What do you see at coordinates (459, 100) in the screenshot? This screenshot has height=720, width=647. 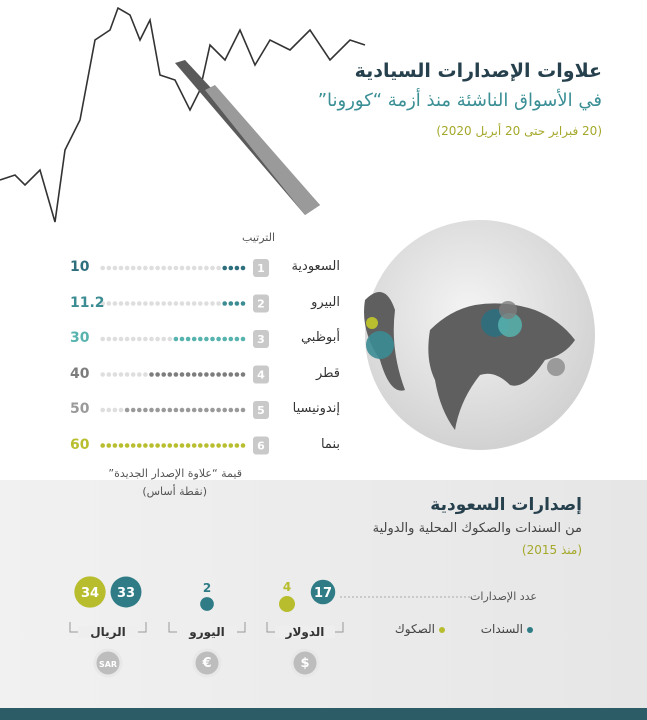 I see `subtitle: في الأسواق الناشئة منذ أزمة “كورونا”` at bounding box center [459, 100].